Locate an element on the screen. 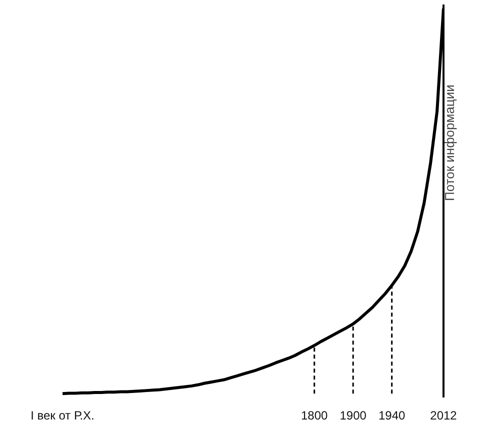  x-tick-label: 2012 is located at coordinates (444, 415).